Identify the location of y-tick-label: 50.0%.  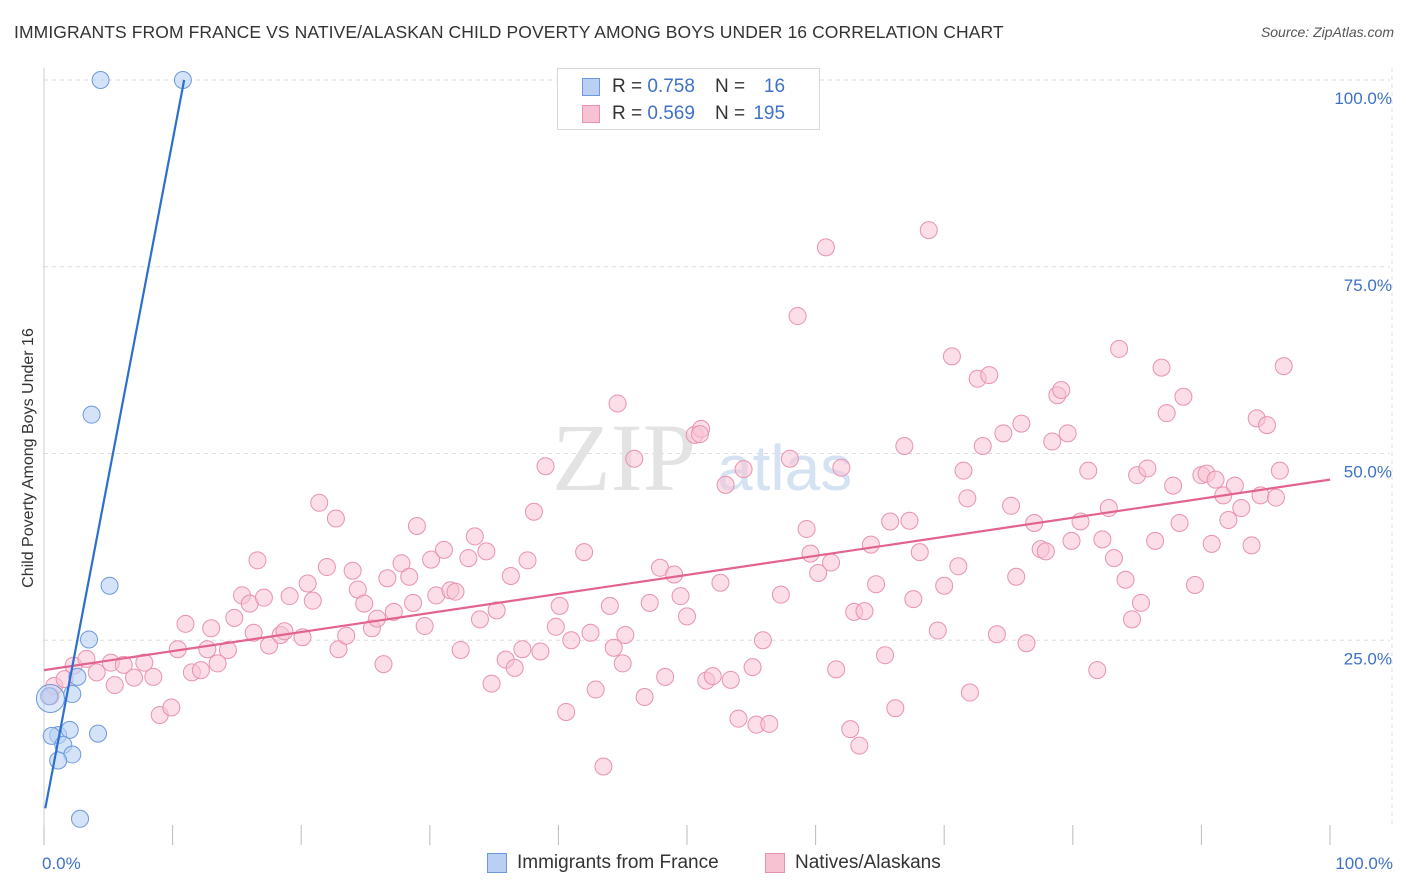
(1368, 472).